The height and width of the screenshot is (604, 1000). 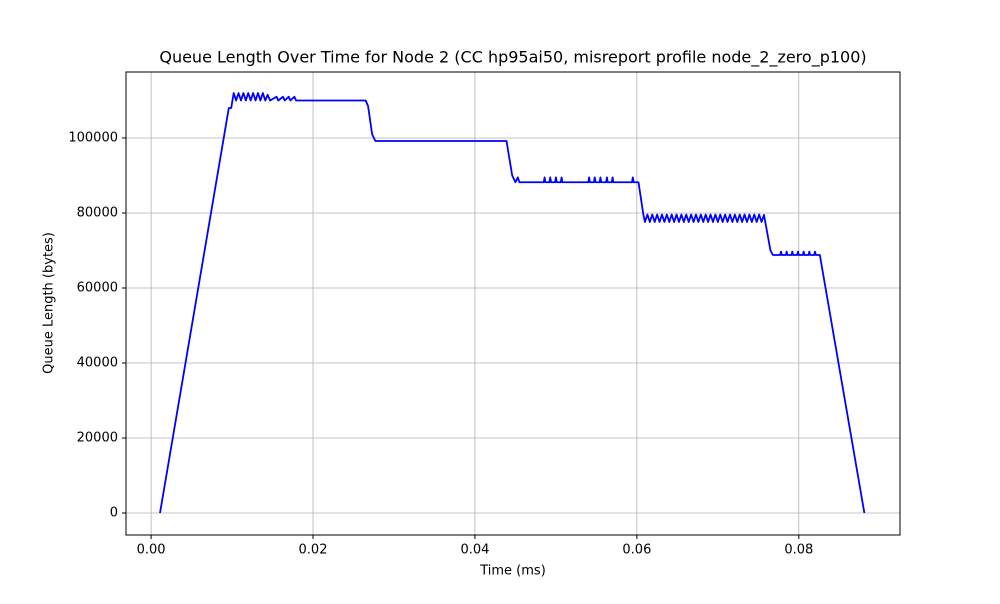 I want to click on x-tick-label: 0.02, so click(x=313, y=550).